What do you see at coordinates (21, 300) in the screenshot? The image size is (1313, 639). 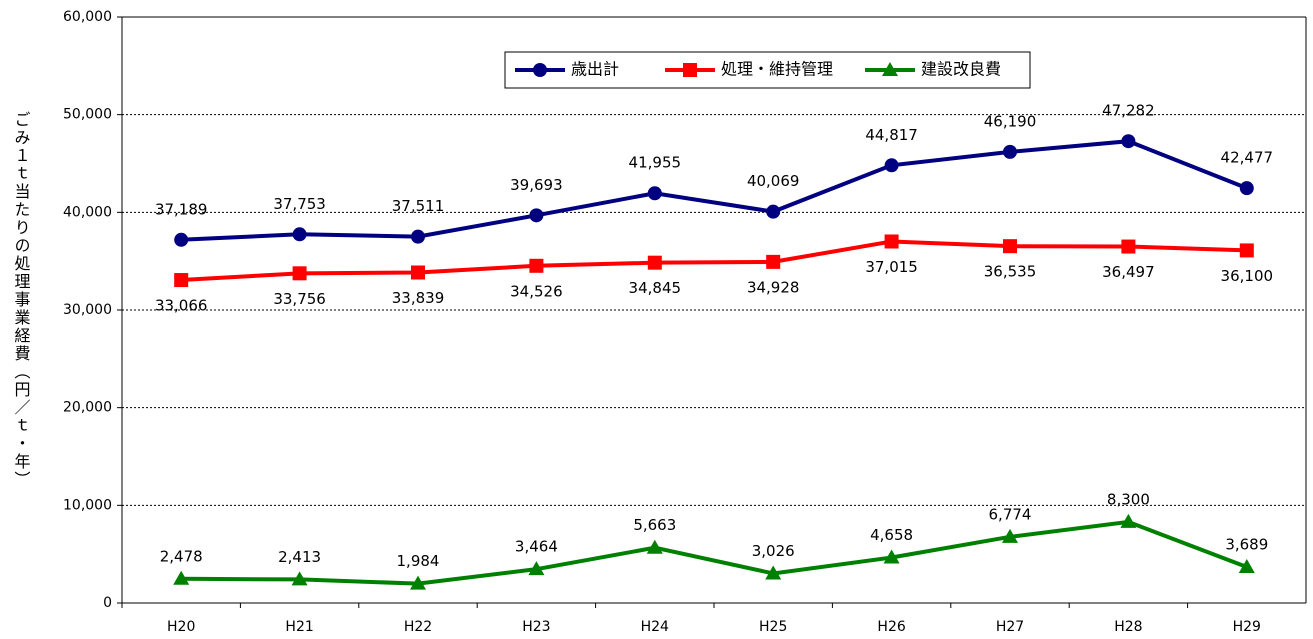 I see `y-axis-label: ごみ１ｔ当たりの処理事業経費（円／ｔ・年）` at bounding box center [21, 300].